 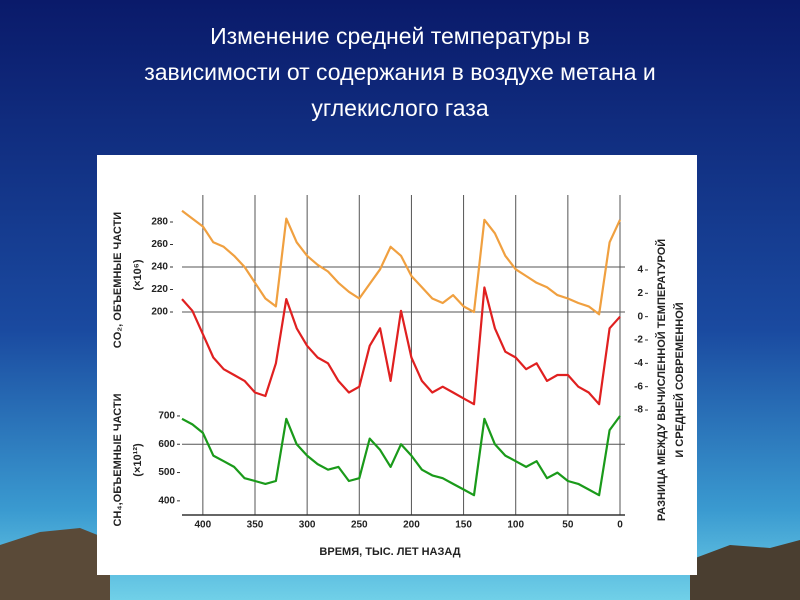 What do you see at coordinates (159, 244) in the screenshot?
I see `y-tick-label: 260` at bounding box center [159, 244].